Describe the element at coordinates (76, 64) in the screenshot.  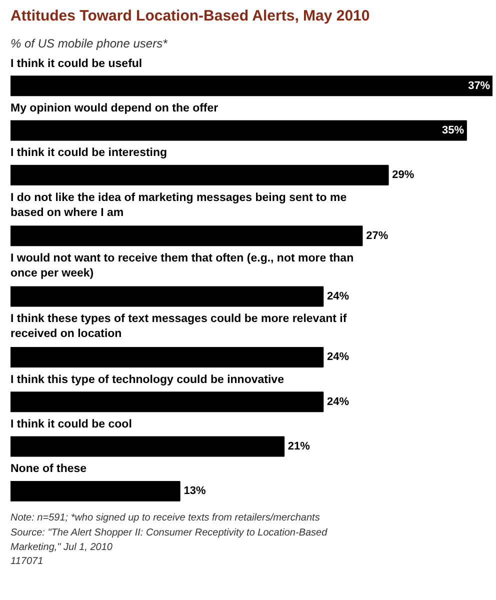
I see `y-tick-label: I think it could be useful` at that location.